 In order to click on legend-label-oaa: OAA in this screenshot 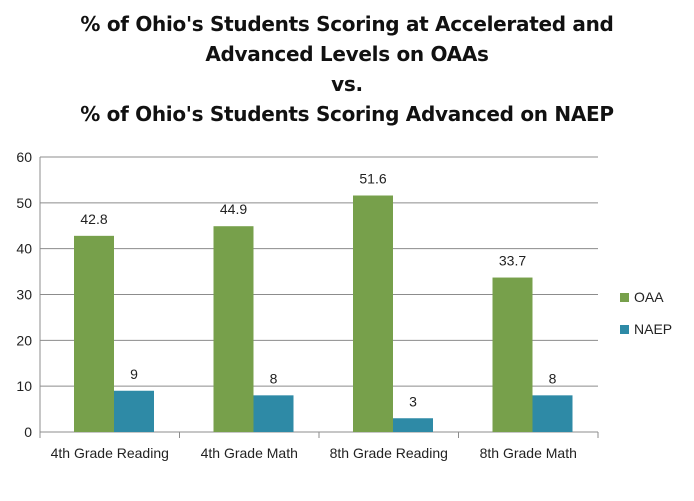, I will do `click(649, 297)`.